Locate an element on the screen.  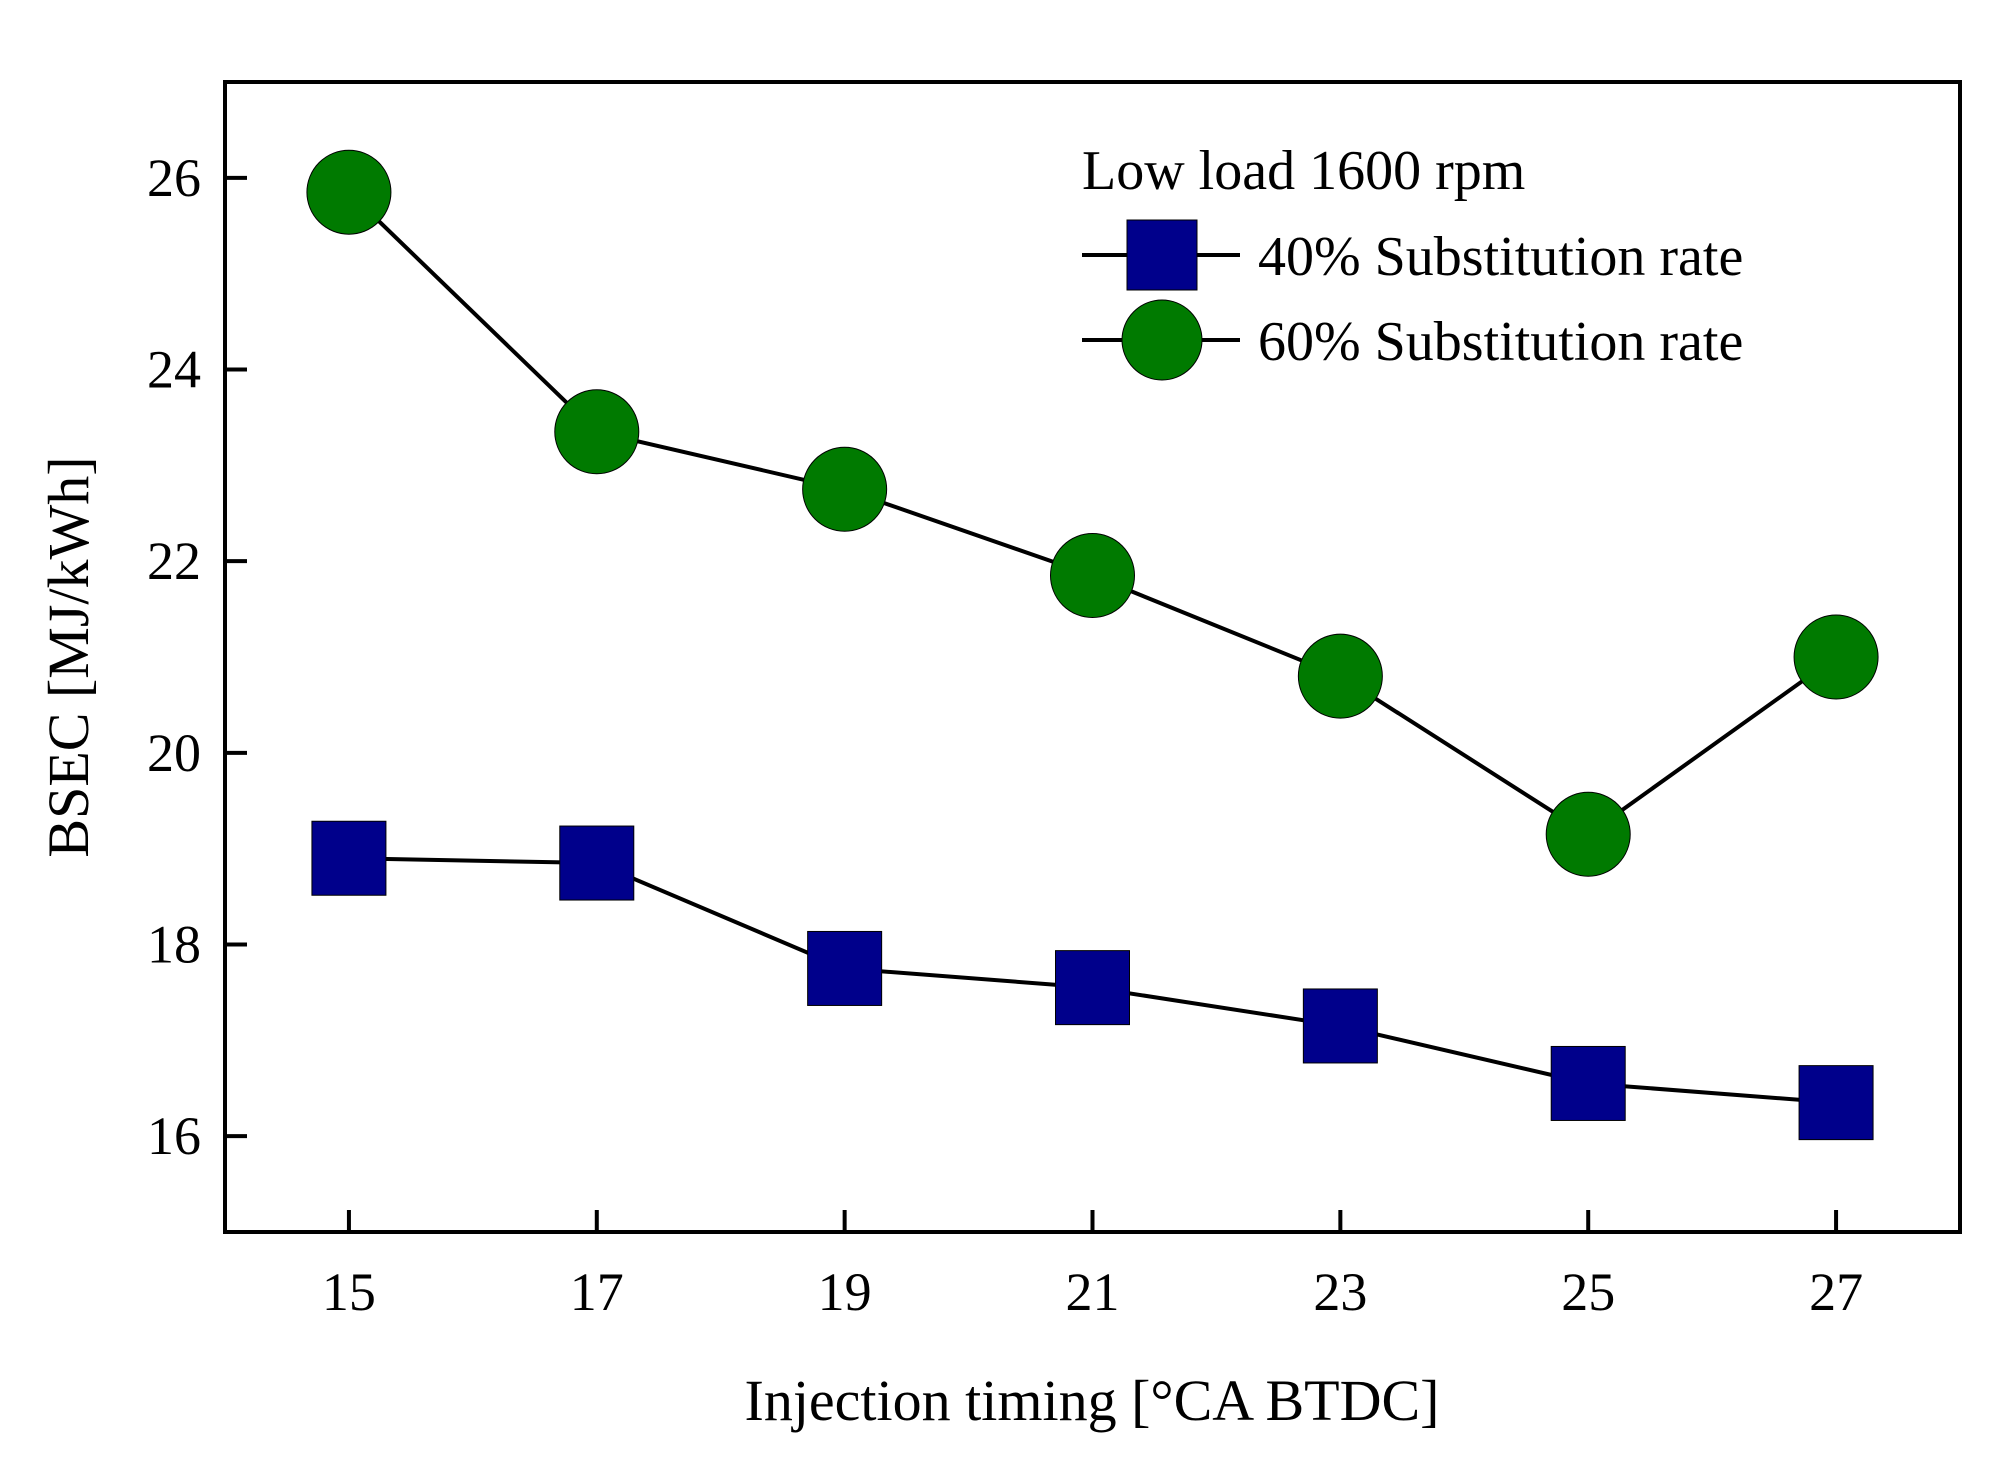
y-tick-label: 20 is located at coordinates (174, 753).